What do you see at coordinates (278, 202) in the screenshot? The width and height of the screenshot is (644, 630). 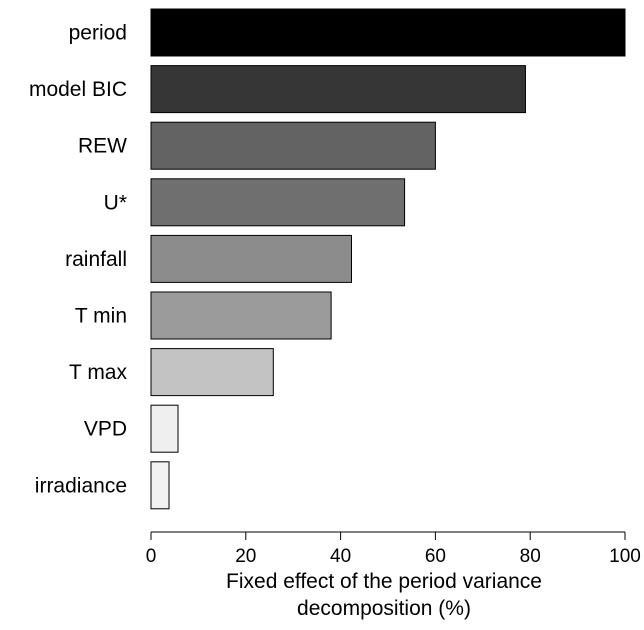 I see `bar-u` at bounding box center [278, 202].